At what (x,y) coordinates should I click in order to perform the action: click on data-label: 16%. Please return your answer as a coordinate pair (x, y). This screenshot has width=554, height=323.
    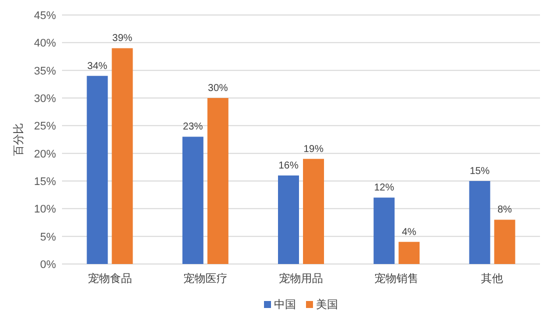
    Looking at the image, I should click on (288, 166).